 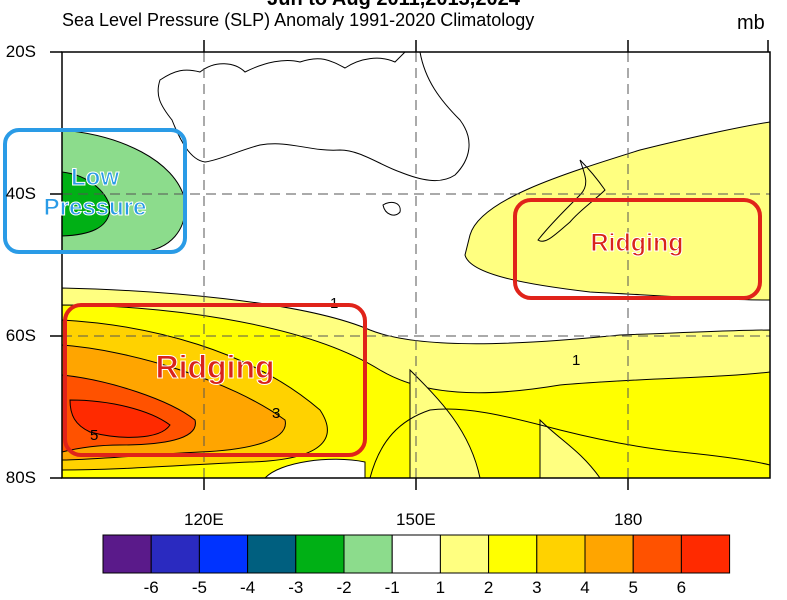 I want to click on lat-label: 80S, so click(x=20, y=477).